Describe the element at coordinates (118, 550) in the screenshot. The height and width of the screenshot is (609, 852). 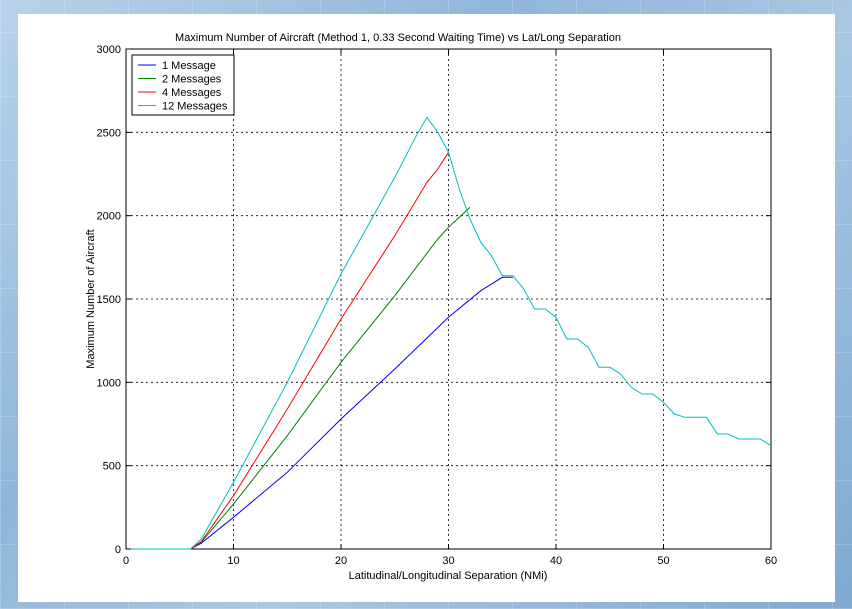
I see `y-tick-label: 0` at that location.